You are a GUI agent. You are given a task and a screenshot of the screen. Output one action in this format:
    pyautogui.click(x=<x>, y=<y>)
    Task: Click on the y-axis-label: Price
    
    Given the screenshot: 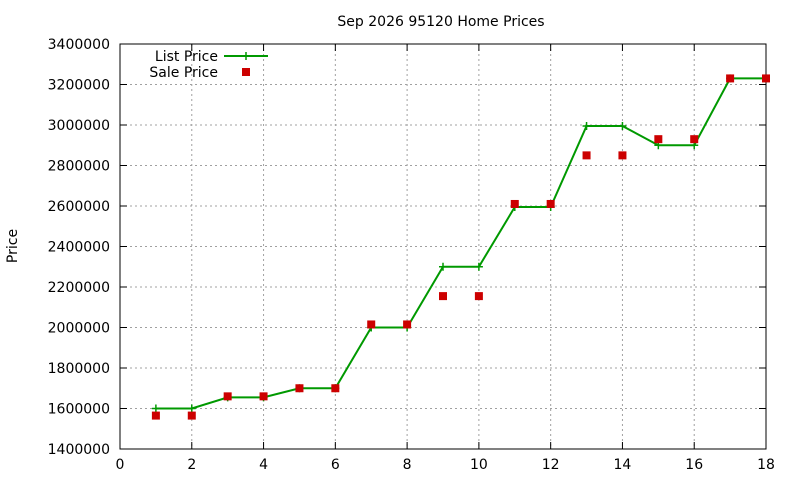 What is the action you would take?
    pyautogui.click(x=13, y=246)
    